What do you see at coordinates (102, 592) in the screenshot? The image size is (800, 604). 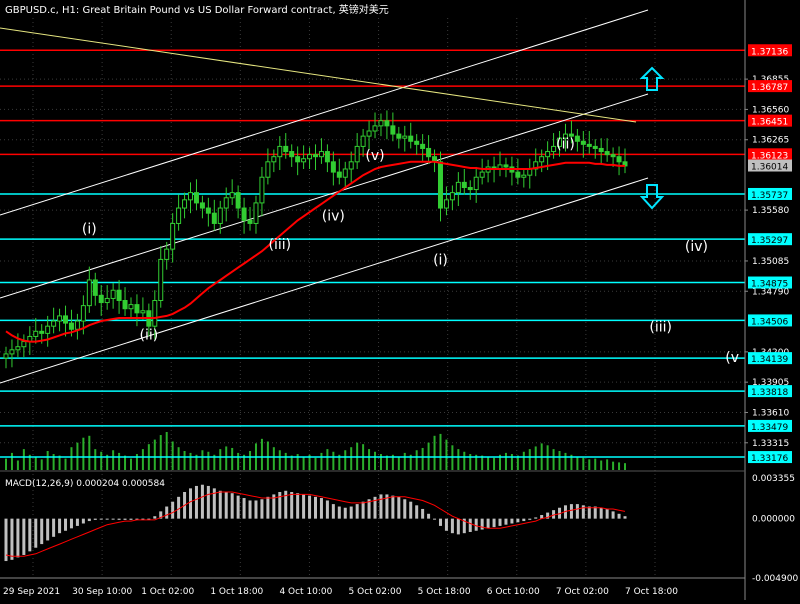 I see `time-label: 30 Sep 10:00` at bounding box center [102, 592].